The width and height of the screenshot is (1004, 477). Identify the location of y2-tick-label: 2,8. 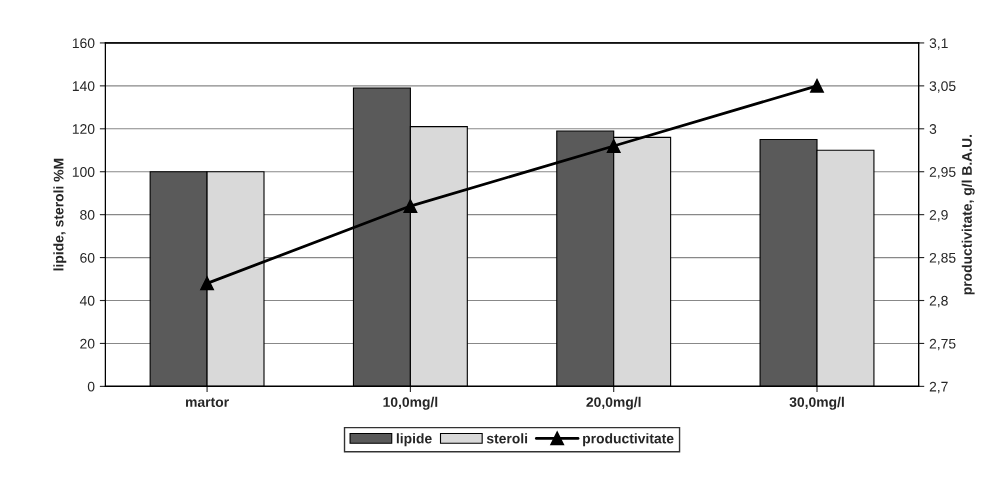
(938, 301).